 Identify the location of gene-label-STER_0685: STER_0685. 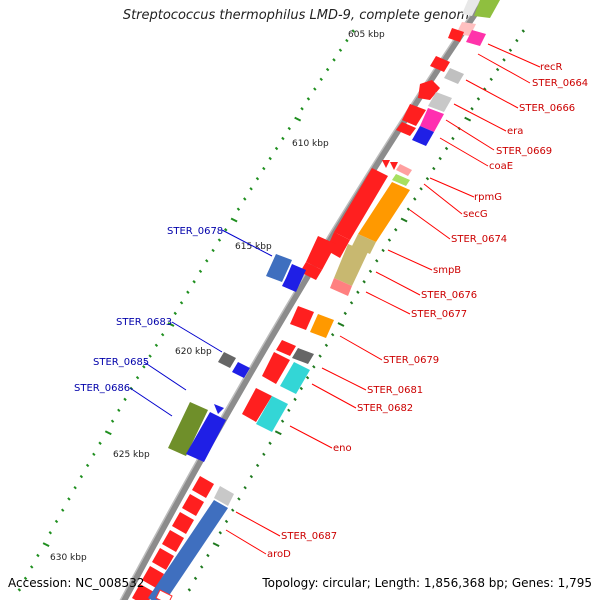
(121, 362).